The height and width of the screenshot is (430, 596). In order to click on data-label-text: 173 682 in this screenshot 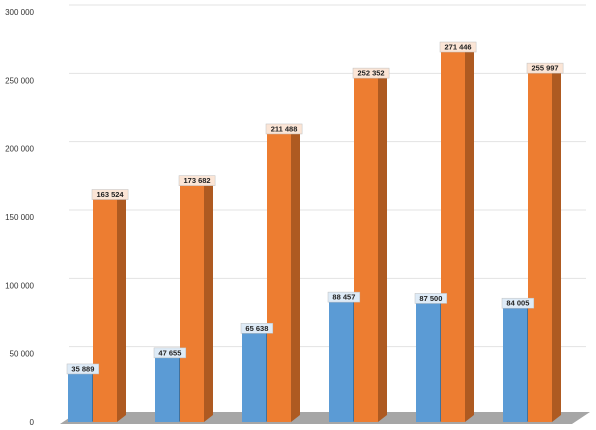, I will do `click(196, 180)`.